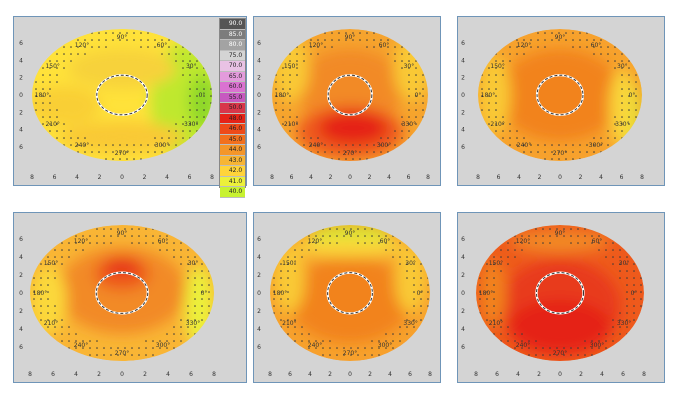 Image resolution: width=673 pixels, height=400 pixels. Describe the element at coordinates (385, 241) in the screenshot. I see `angle-label: 60°` at that location.